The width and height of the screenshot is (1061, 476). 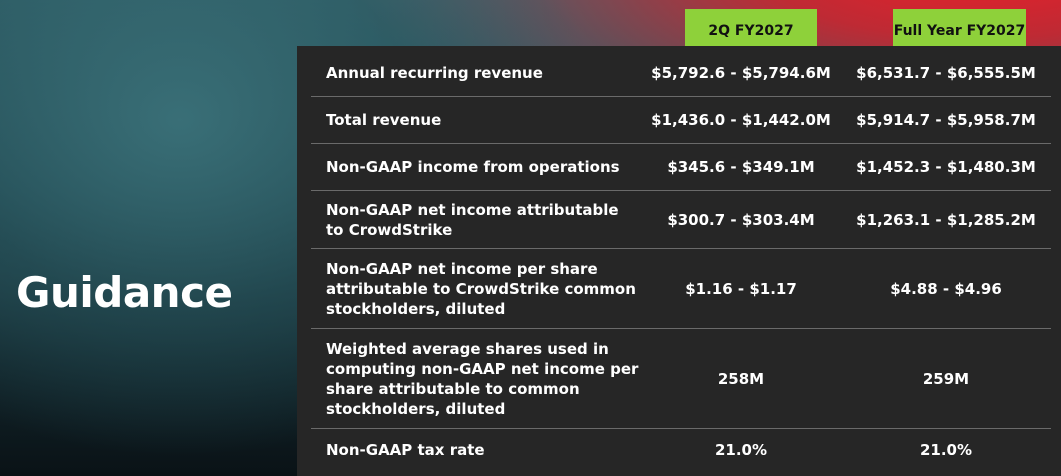 What do you see at coordinates (741, 219) in the screenshot?
I see `row-value-2q: $300.7 - $303.4M` at bounding box center [741, 219].